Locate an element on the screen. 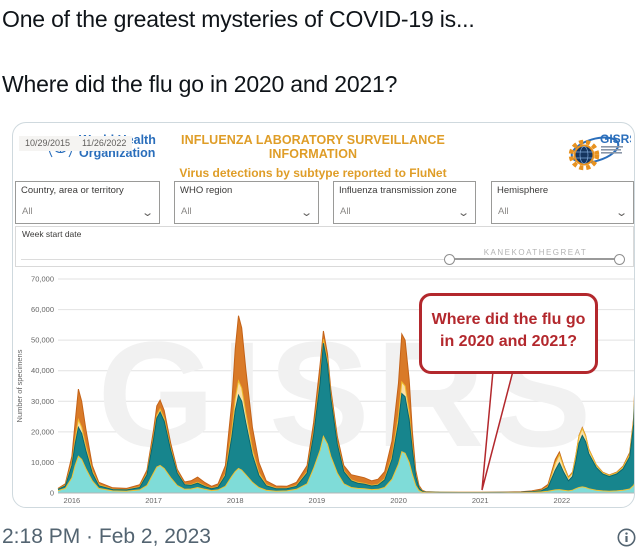 The image size is (640, 557). info-icon is located at coordinates (626, 537).